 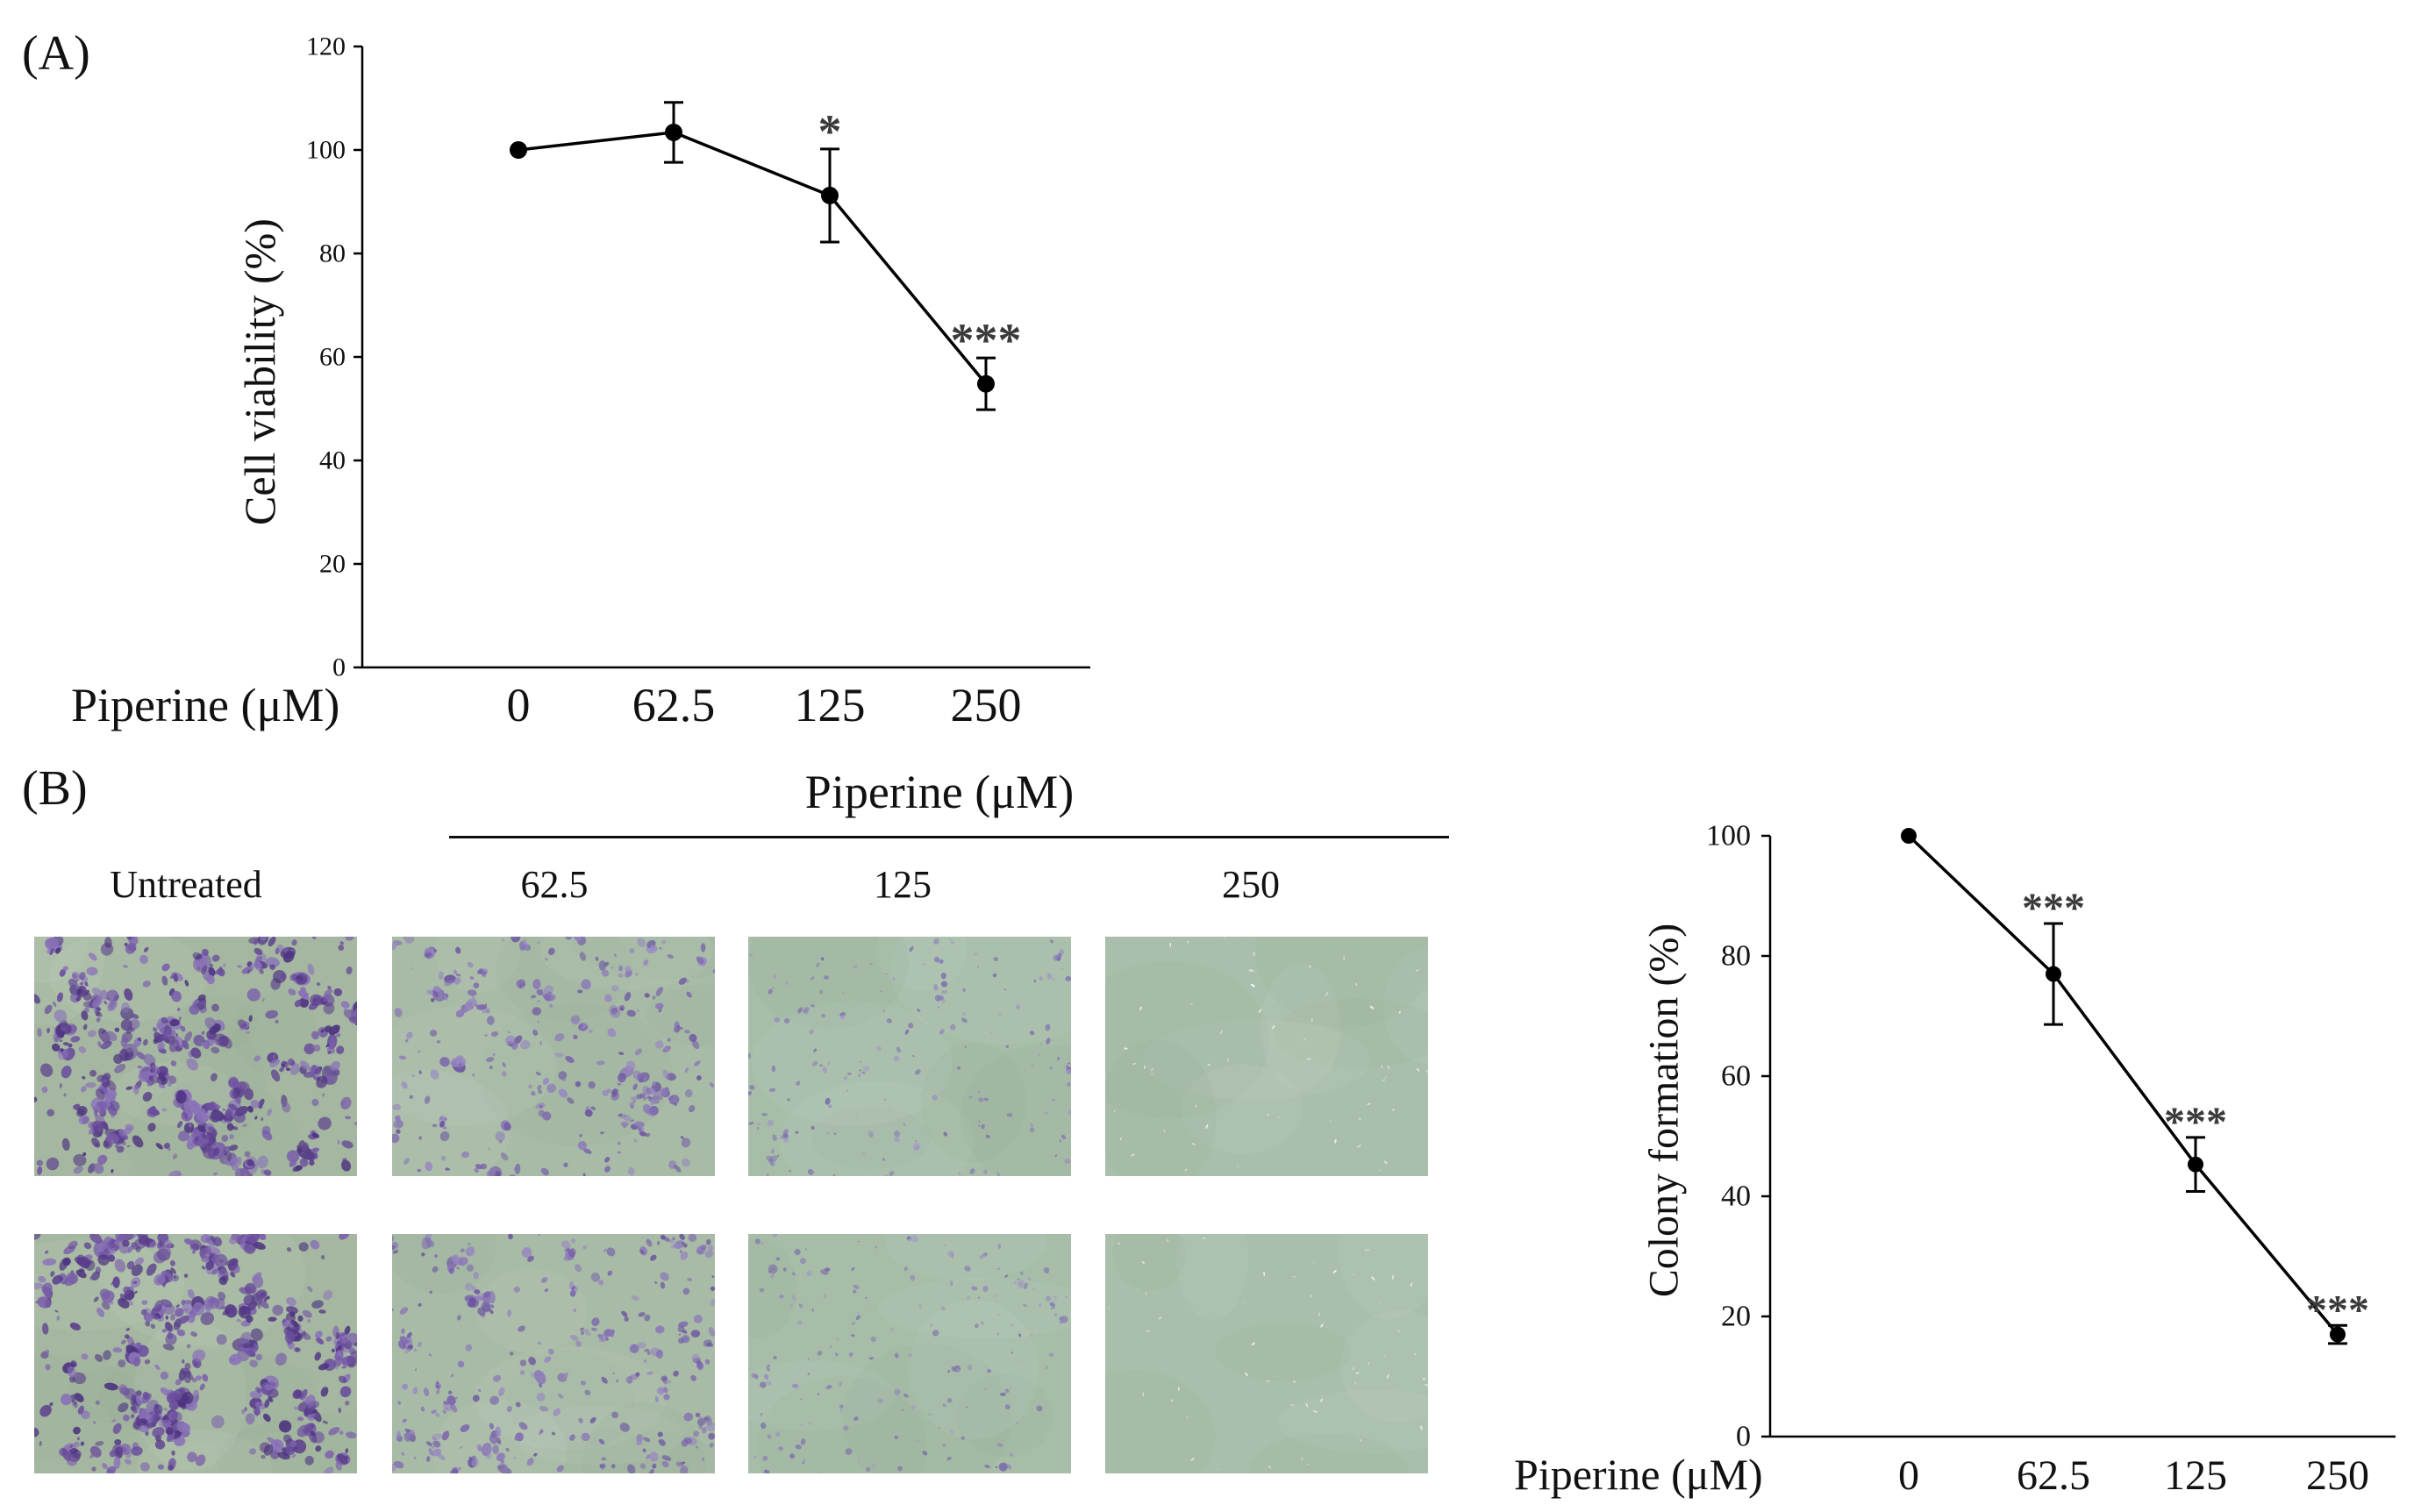 What do you see at coordinates (1005, 1416) in the screenshot?
I see `plate-shading` at bounding box center [1005, 1416].